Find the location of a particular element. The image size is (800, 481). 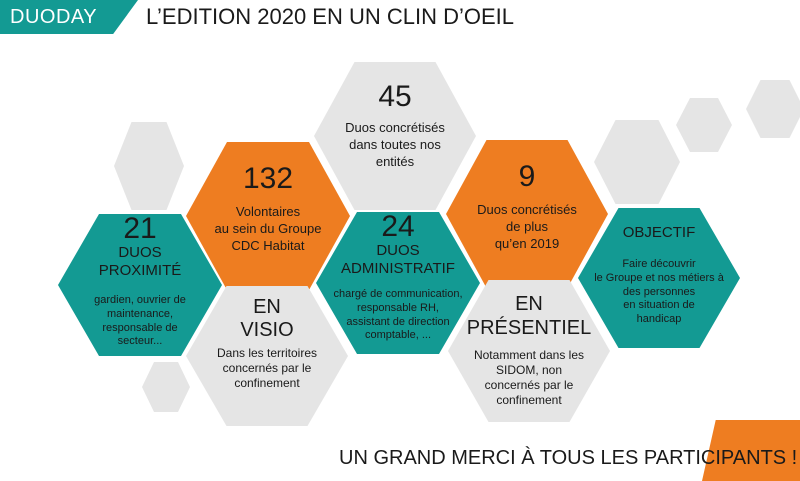

volontaires-line: CDC Habitat is located at coordinates (268, 245).